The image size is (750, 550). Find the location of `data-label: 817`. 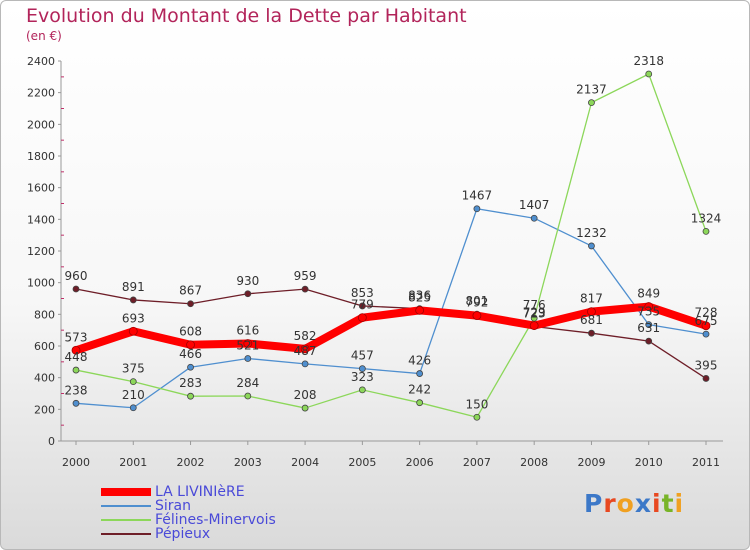

data-label: 817 is located at coordinates (591, 299).